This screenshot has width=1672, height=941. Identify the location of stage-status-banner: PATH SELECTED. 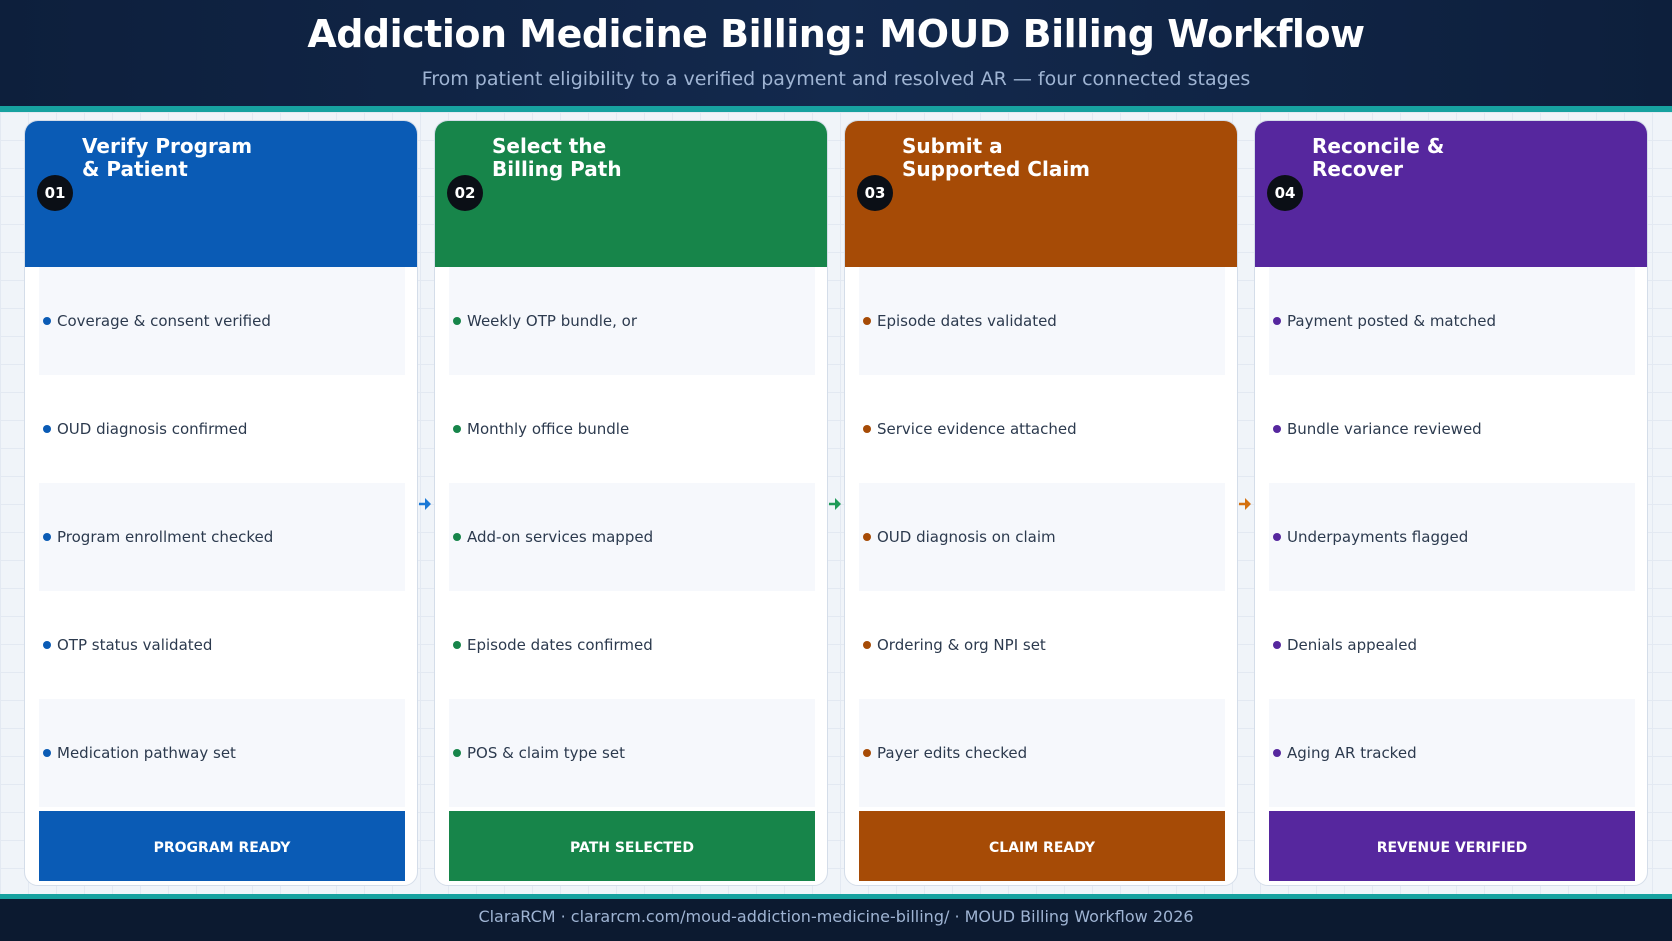
(632, 846).